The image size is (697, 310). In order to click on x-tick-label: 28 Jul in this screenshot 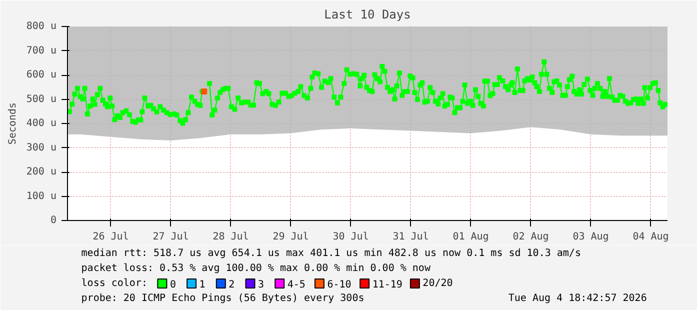, I will do `click(230, 237)`.